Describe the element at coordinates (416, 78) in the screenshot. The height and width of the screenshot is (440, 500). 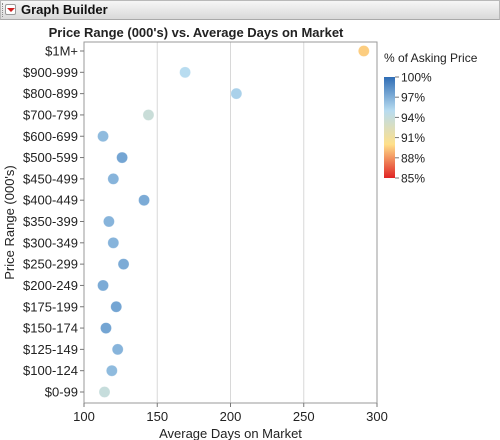
I see `legend-tick-label: 100%` at that location.